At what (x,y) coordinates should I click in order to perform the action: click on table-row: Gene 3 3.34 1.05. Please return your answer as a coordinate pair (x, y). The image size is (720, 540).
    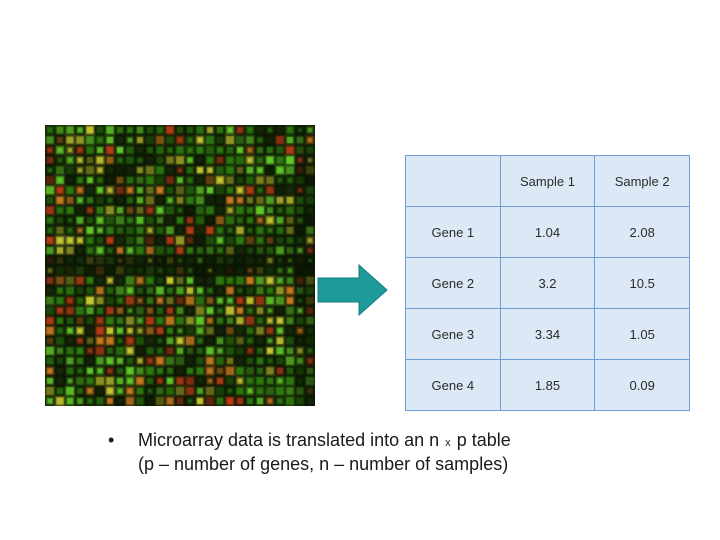
    Looking at the image, I should click on (547, 334).